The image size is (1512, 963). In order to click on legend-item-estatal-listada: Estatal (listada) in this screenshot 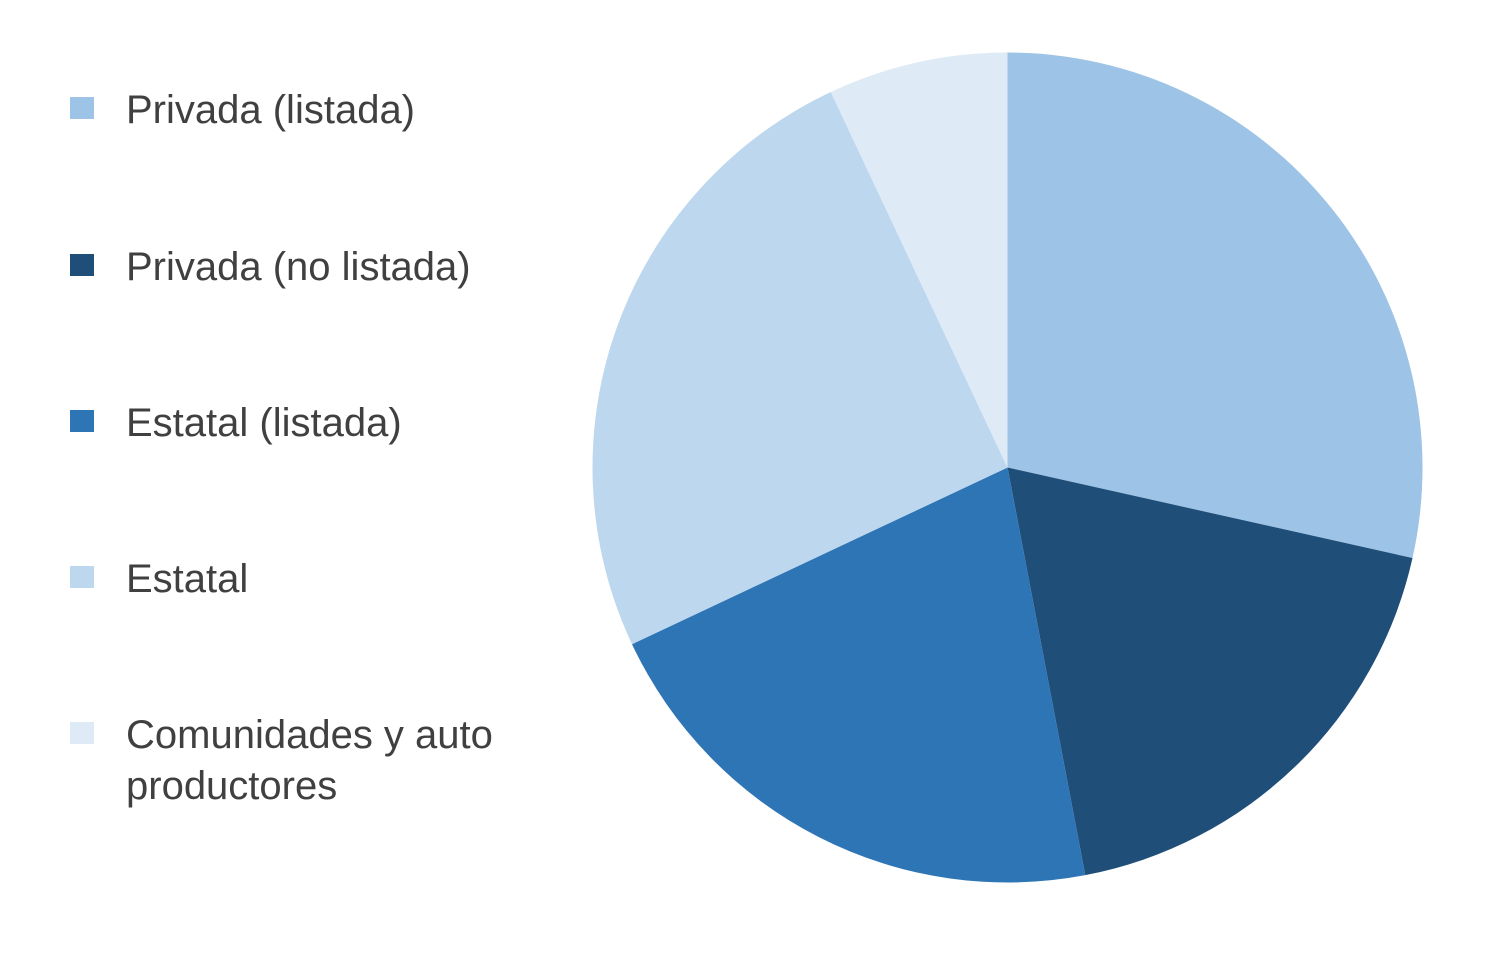, I will do `click(330, 423)`.